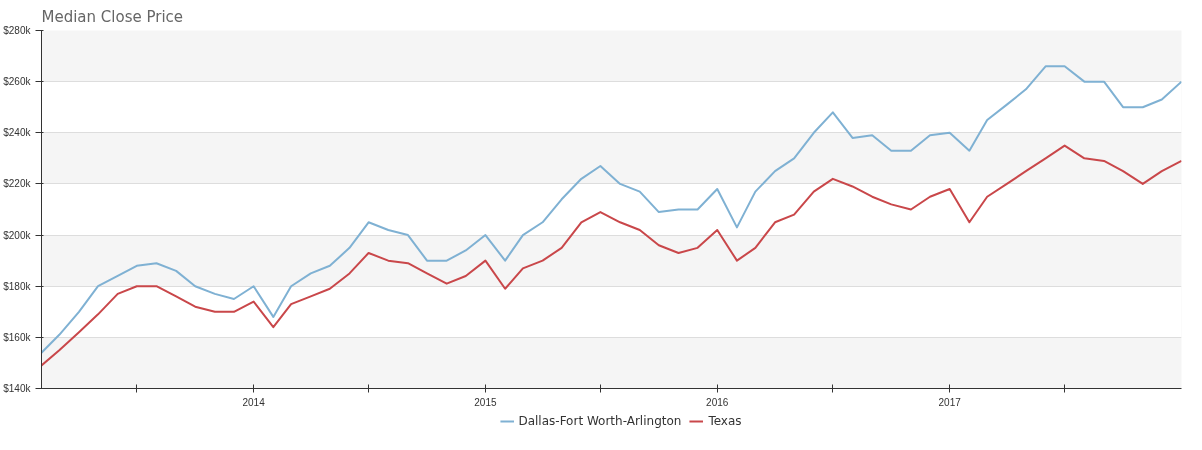  What do you see at coordinates (17, 337) in the screenshot?
I see `y-tick-label: $160k` at bounding box center [17, 337].